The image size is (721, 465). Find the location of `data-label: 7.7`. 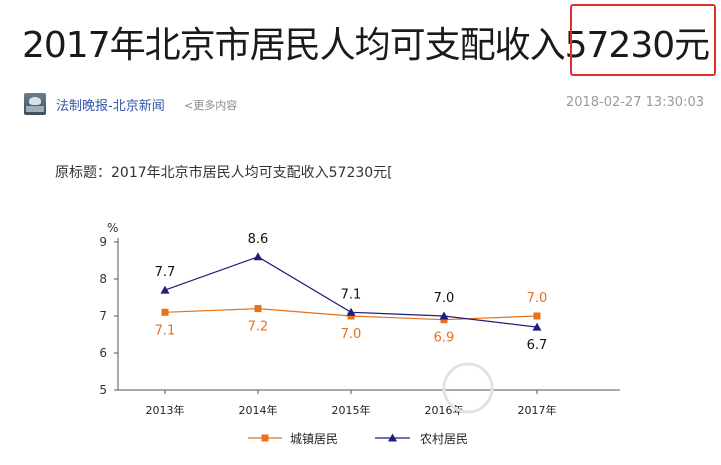

data-label: 7.7 is located at coordinates (165, 272).